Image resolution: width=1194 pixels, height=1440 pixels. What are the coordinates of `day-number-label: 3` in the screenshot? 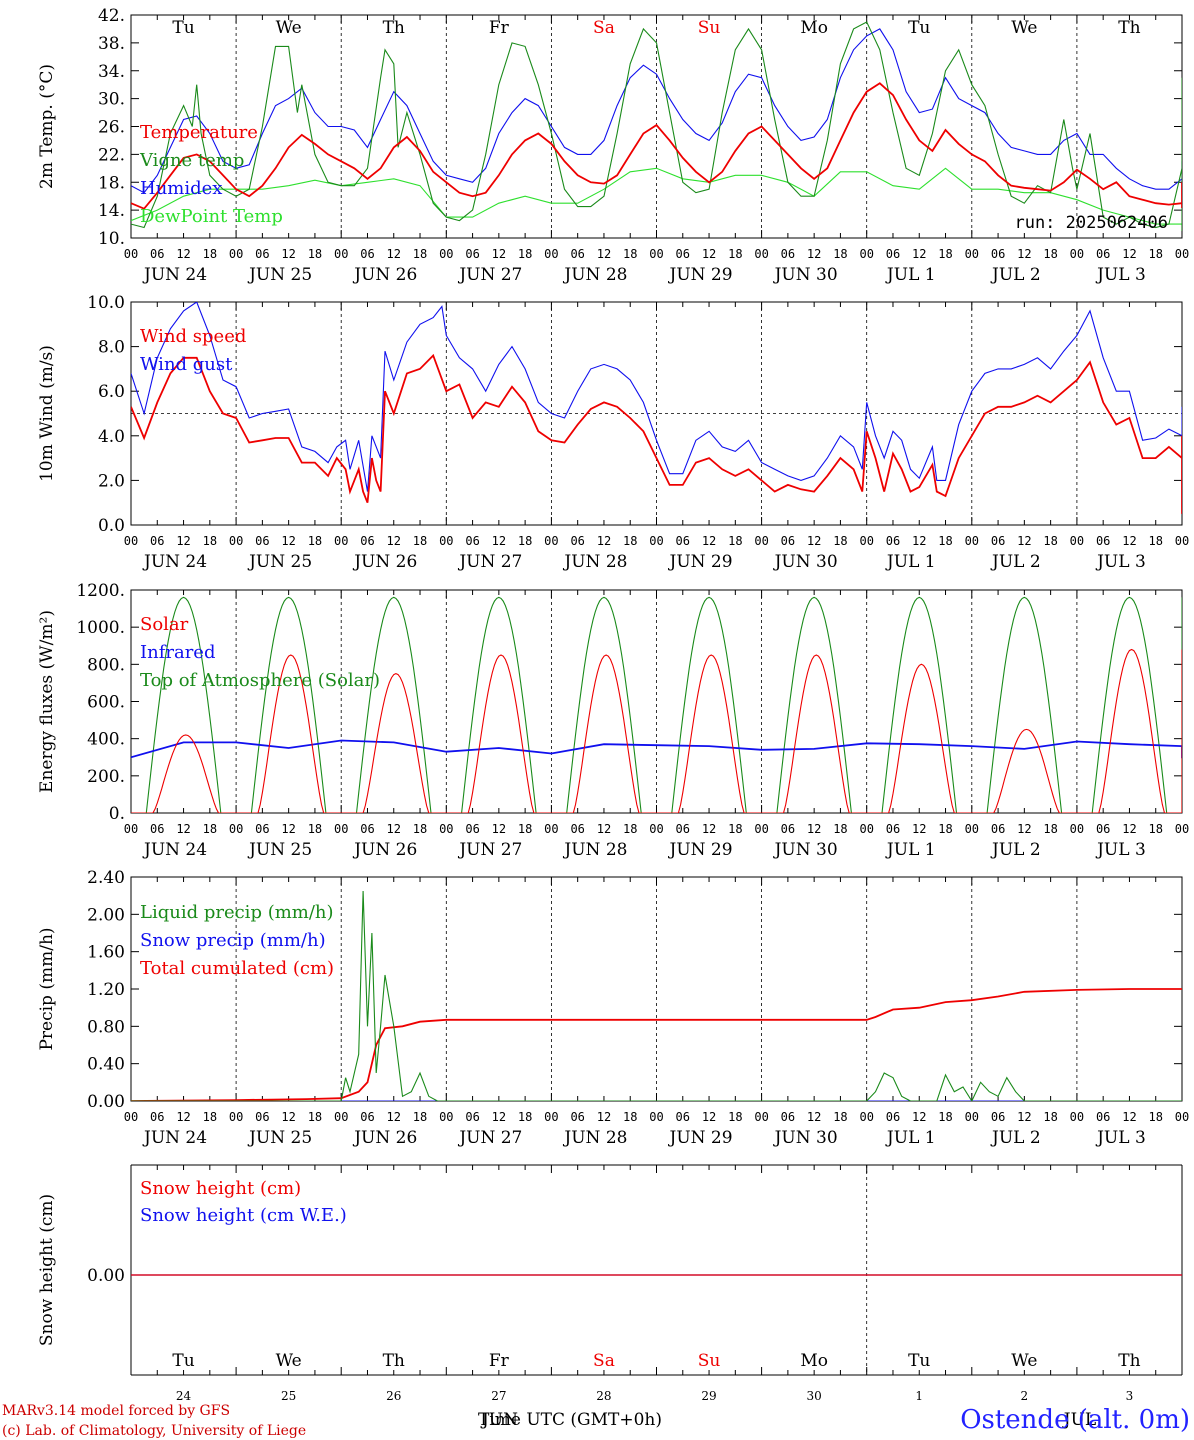 It's located at (1130, 1396).